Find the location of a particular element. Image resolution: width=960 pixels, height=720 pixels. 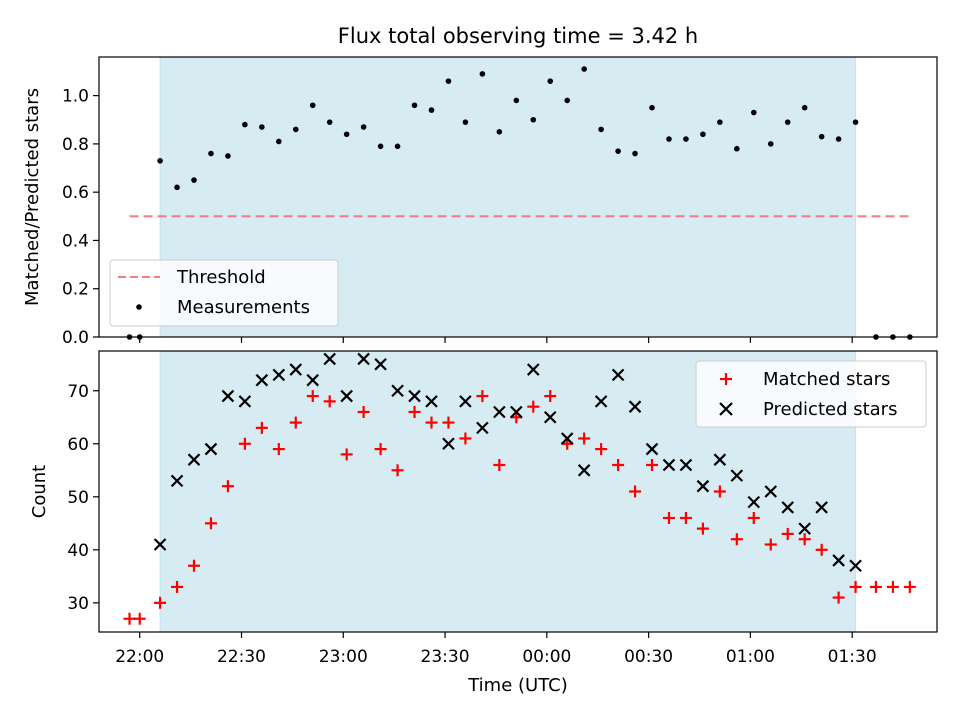

y-tick-label: 1.0 is located at coordinates (75, 97).